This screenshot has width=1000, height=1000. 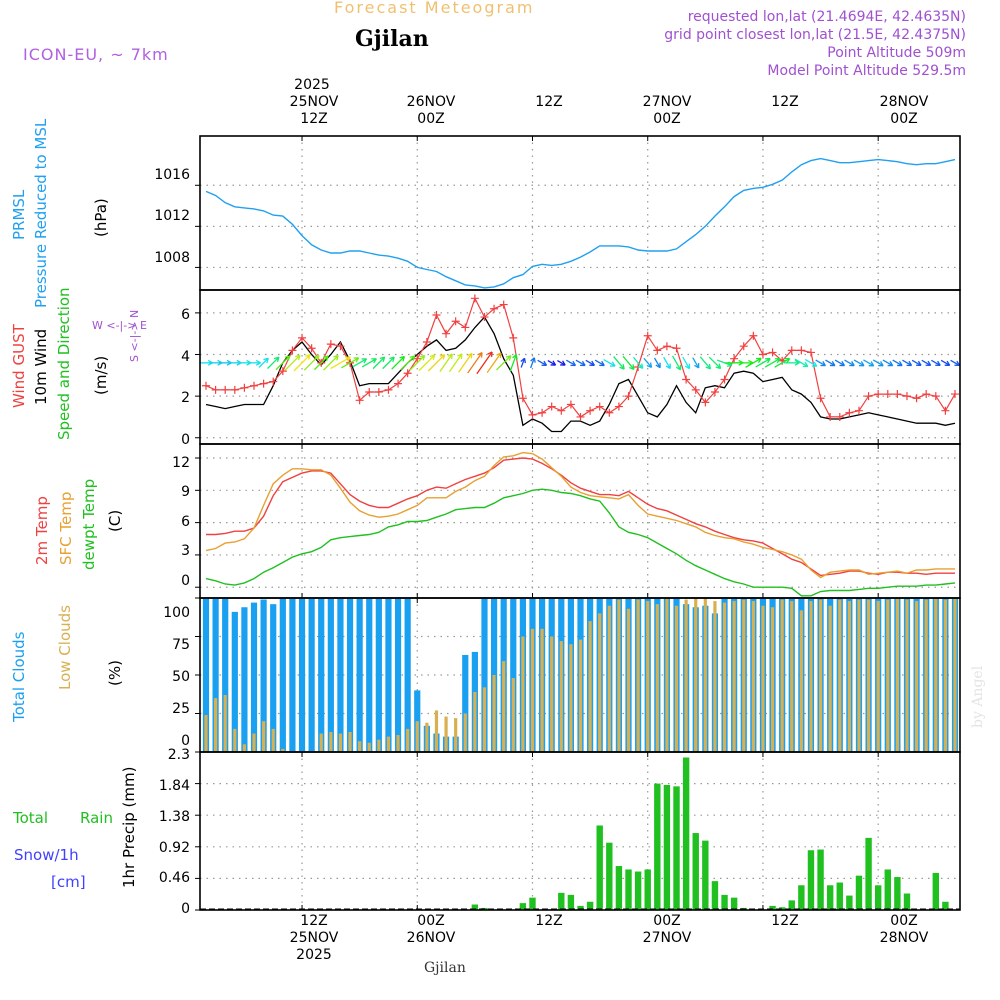 I want to click on ytick-precip-1.84: 1.84, so click(x=174, y=786).